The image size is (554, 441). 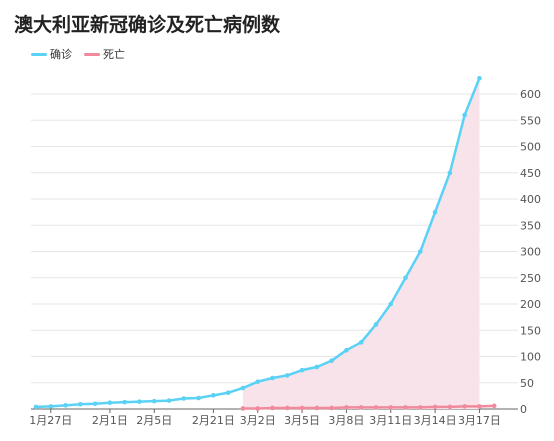 What do you see at coordinates (50, 420) in the screenshot?
I see `x-tick-label: 1月27日` at bounding box center [50, 420].